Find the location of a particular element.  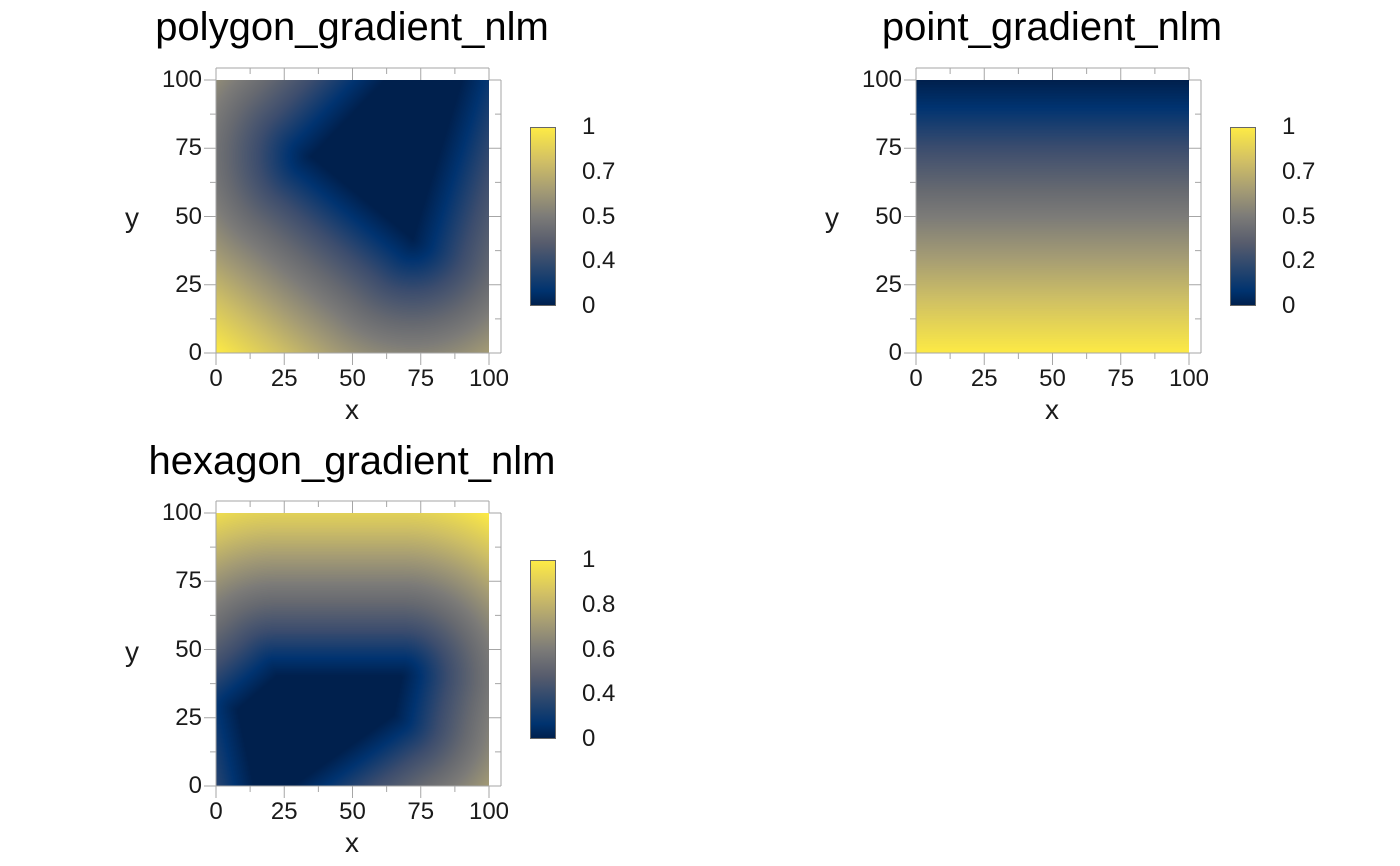

legend-tick-label: 0.6 is located at coordinates (599, 649).